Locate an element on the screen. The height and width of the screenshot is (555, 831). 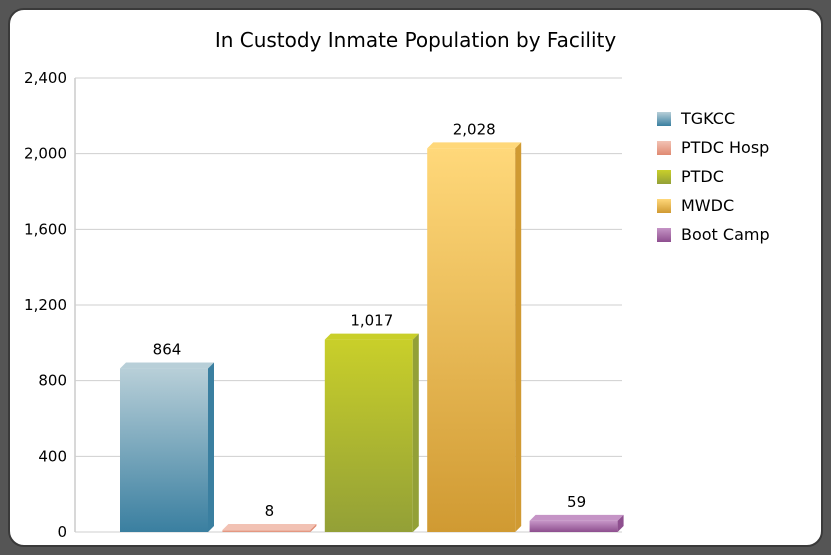
legend-label: Boot Camp is located at coordinates (725, 234).